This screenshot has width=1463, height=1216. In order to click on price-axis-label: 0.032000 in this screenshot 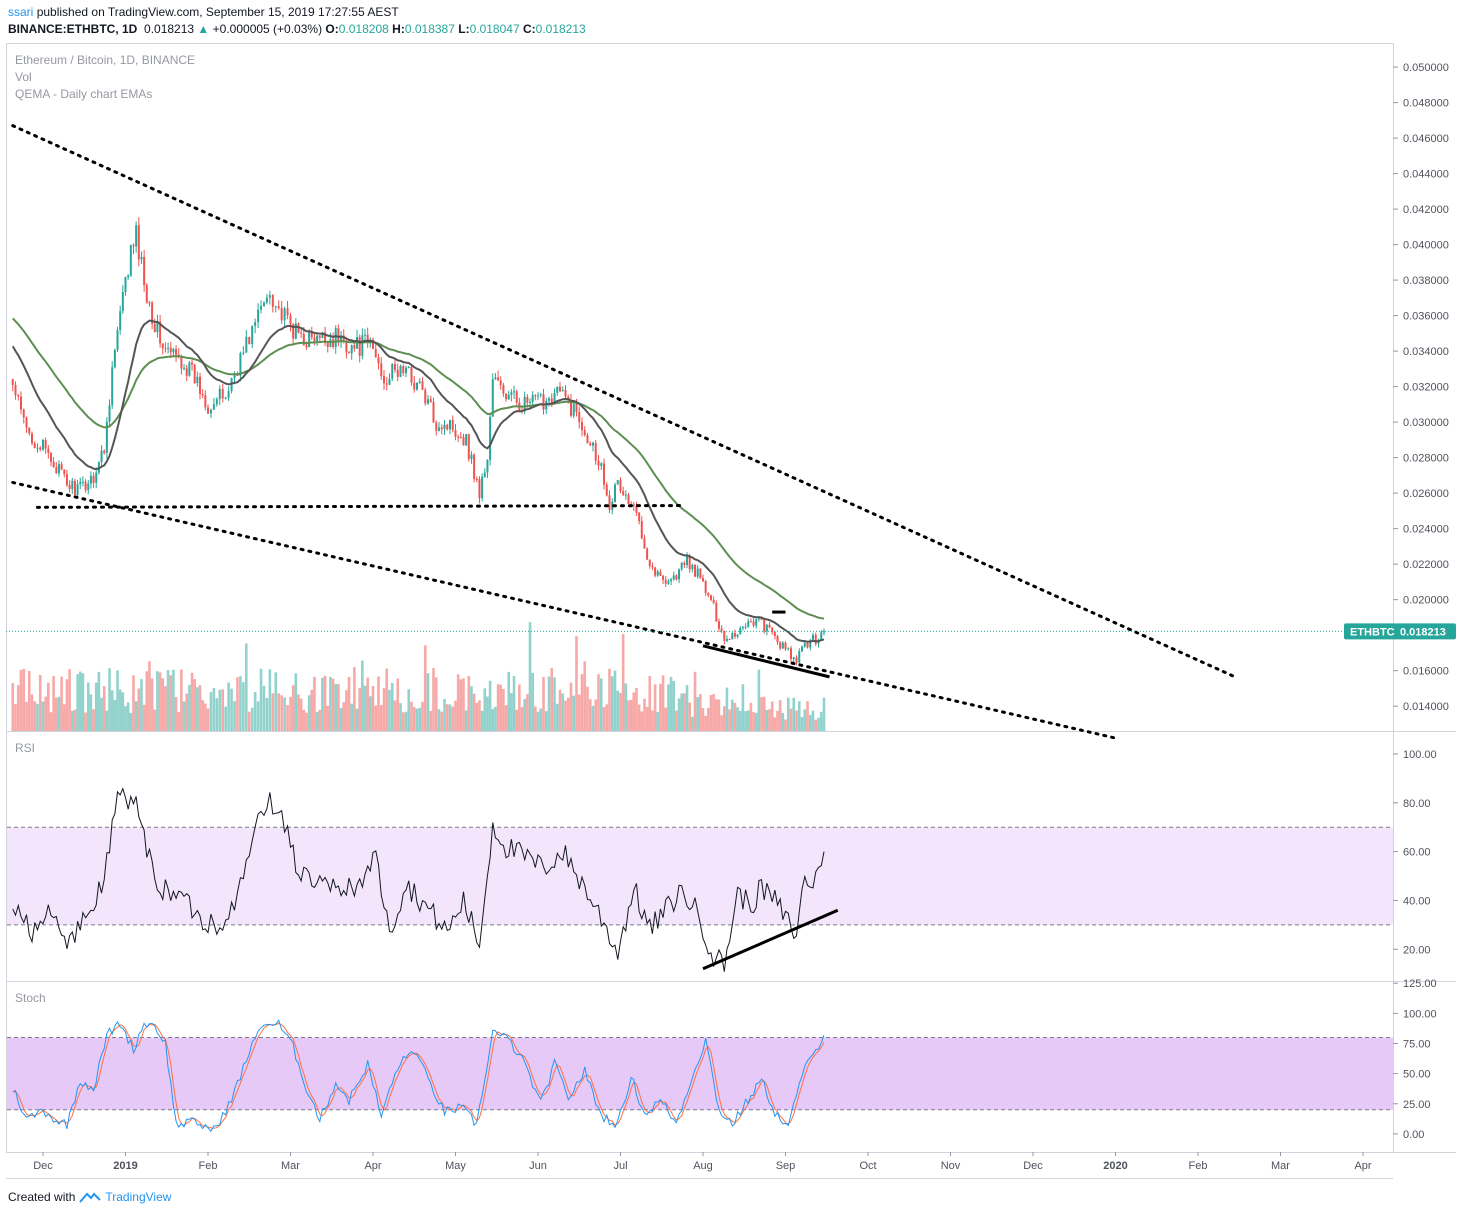, I will do `click(1426, 388)`.